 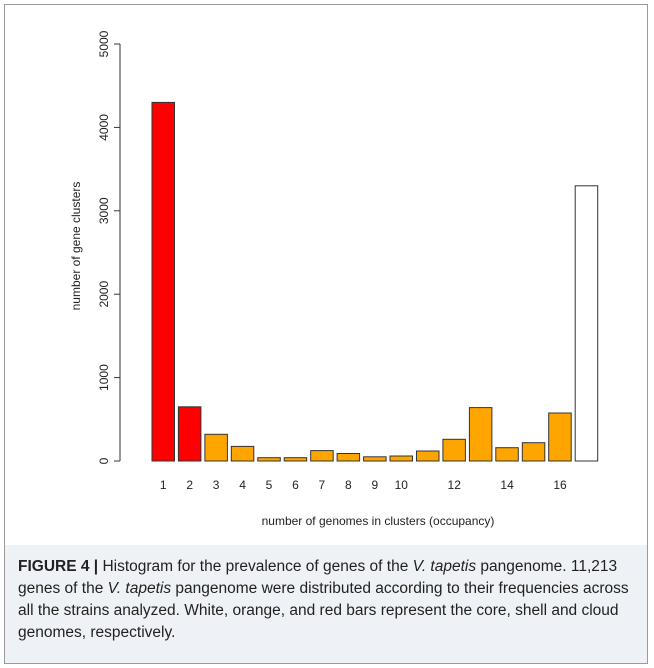 I want to click on x-tick-label: 16, so click(x=560, y=485).